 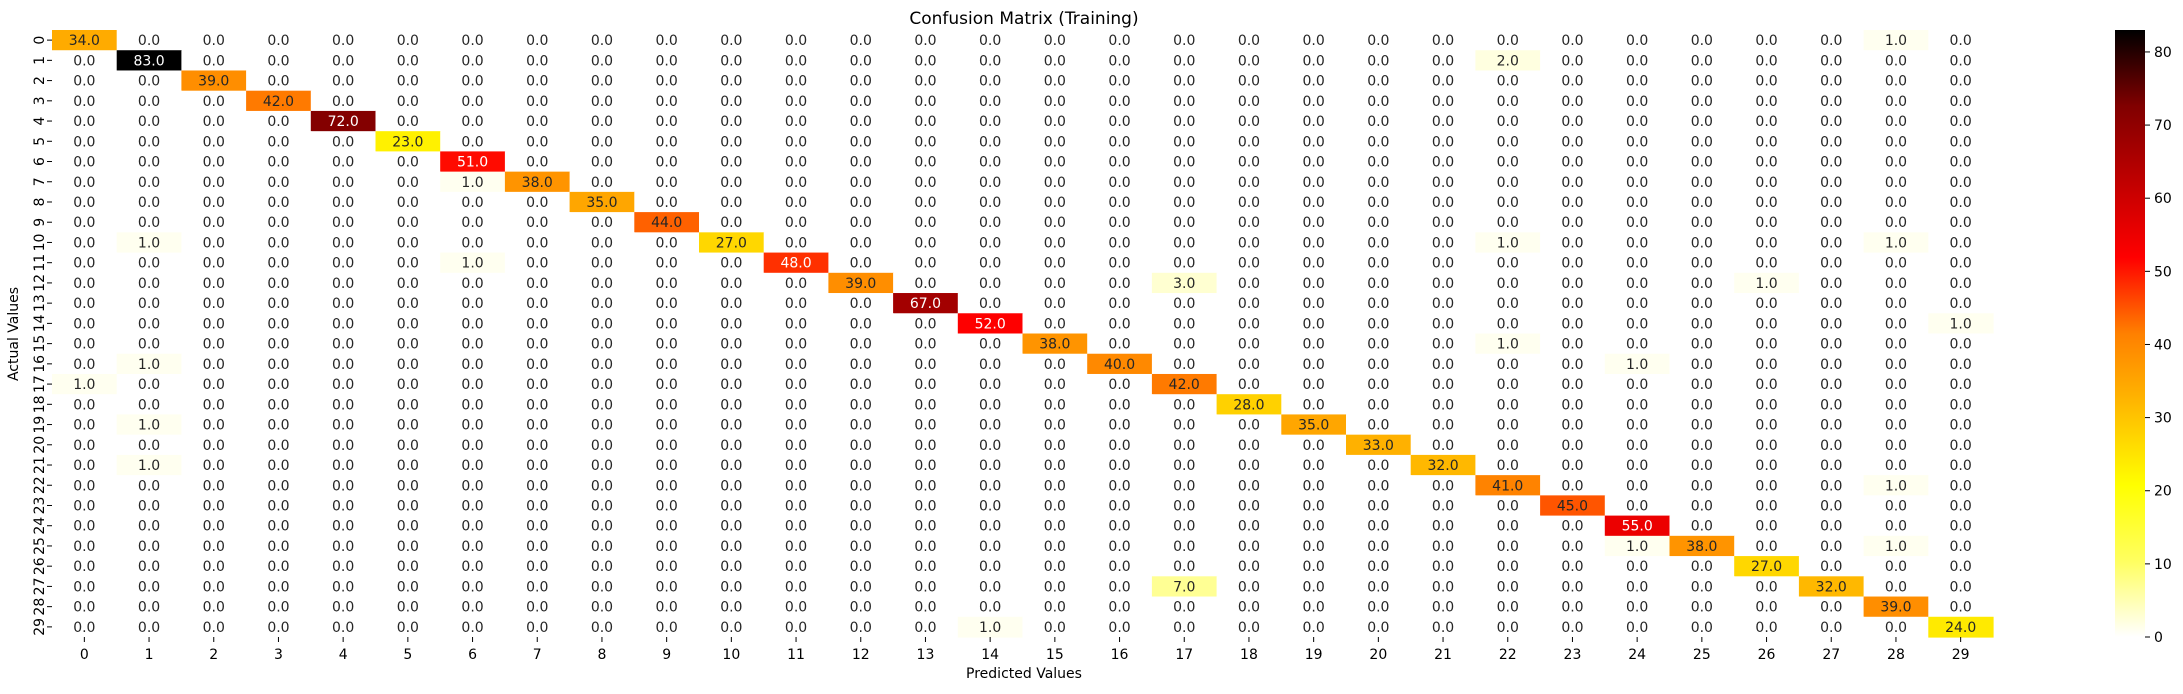 I want to click on x-tick-label: 27, so click(x=1831, y=655).